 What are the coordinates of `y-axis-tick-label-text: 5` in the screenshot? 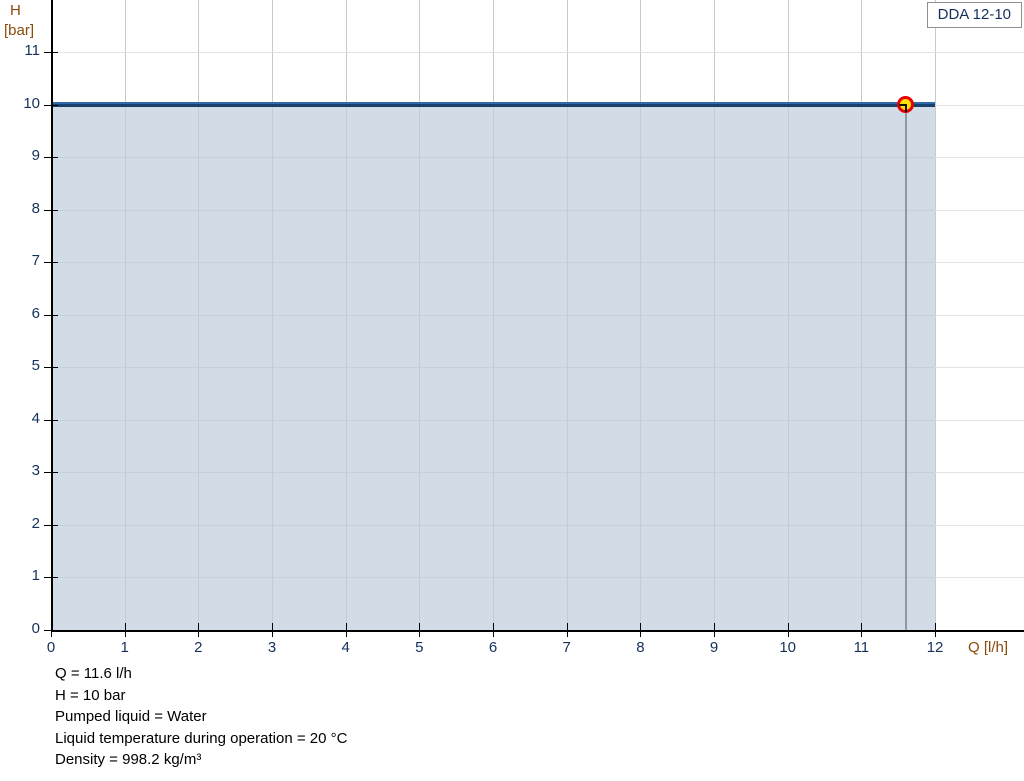 It's located at (35, 366).